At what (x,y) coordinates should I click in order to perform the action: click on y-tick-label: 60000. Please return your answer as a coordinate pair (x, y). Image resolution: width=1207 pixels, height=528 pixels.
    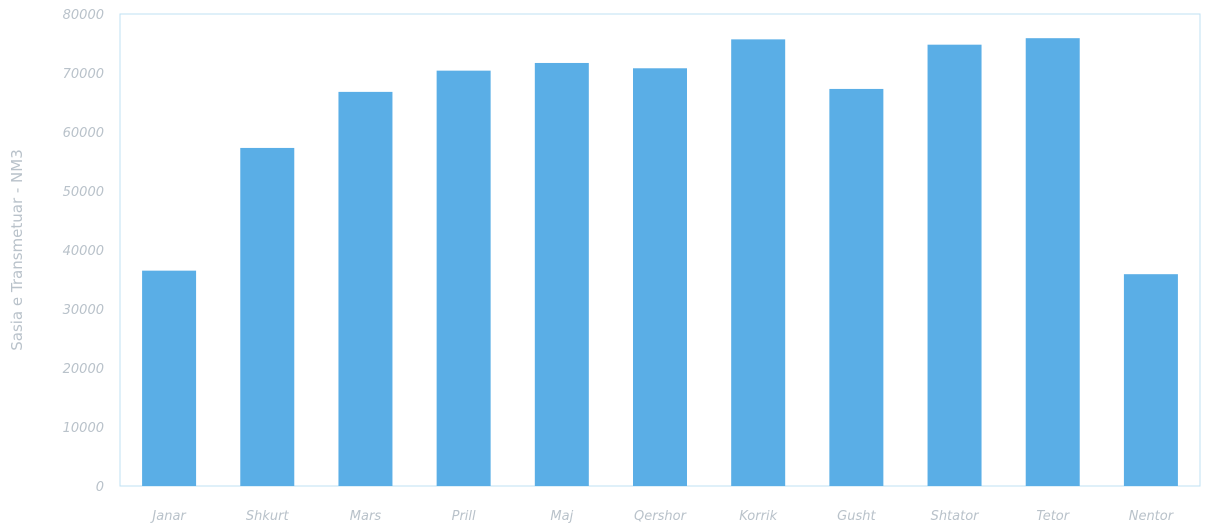
    Looking at the image, I should click on (83, 133).